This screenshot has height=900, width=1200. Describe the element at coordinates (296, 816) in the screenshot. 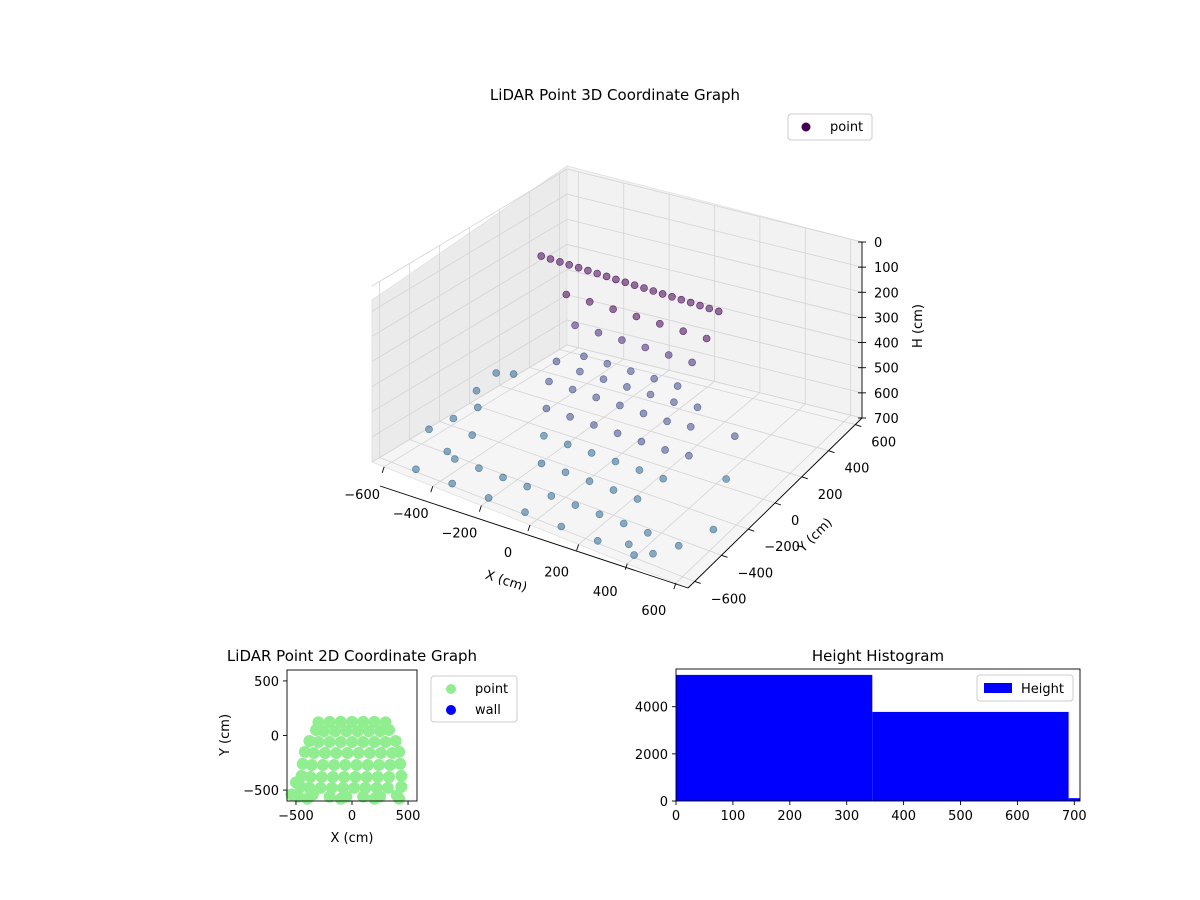

I see `x-tick-label-2d: −500` at that location.